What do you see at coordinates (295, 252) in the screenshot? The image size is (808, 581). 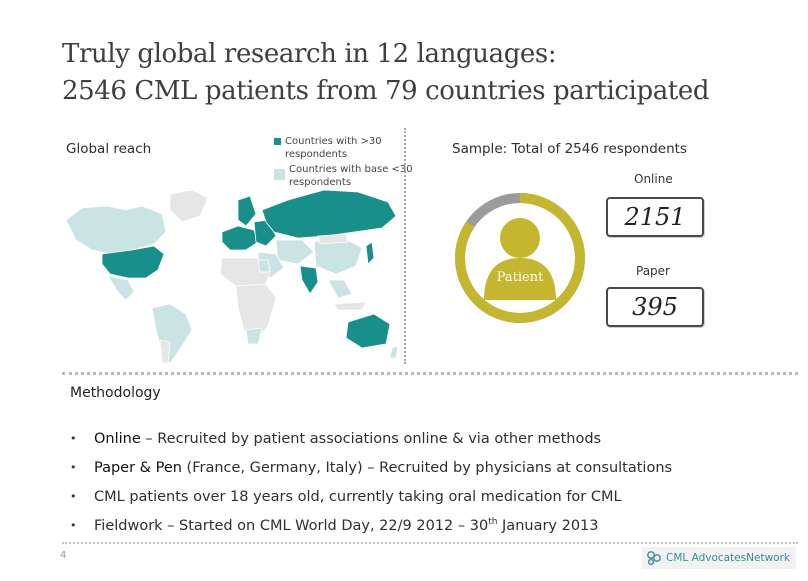 I see `map-central-asia` at bounding box center [295, 252].